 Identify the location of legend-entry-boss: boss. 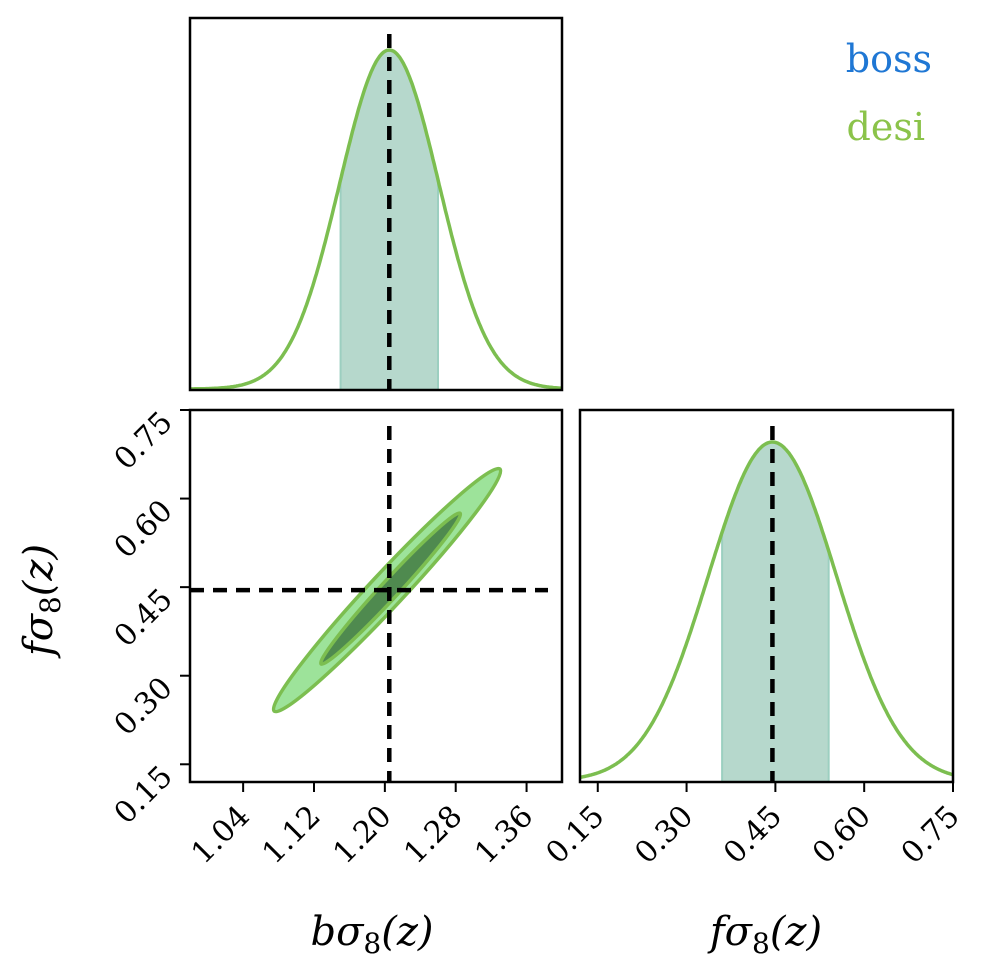
(889, 59).